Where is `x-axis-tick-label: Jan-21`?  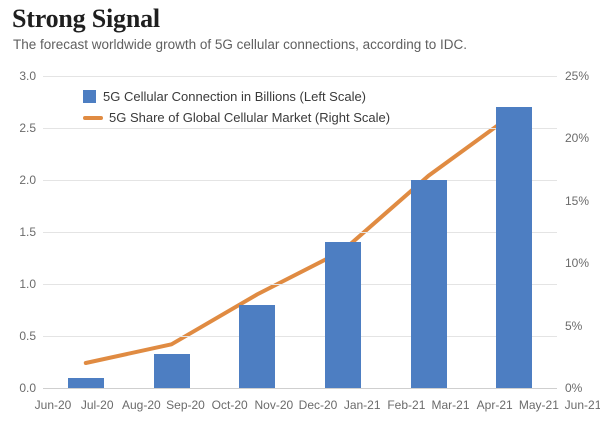
x-axis-tick-label: Jan-21 is located at coordinates (362, 405).